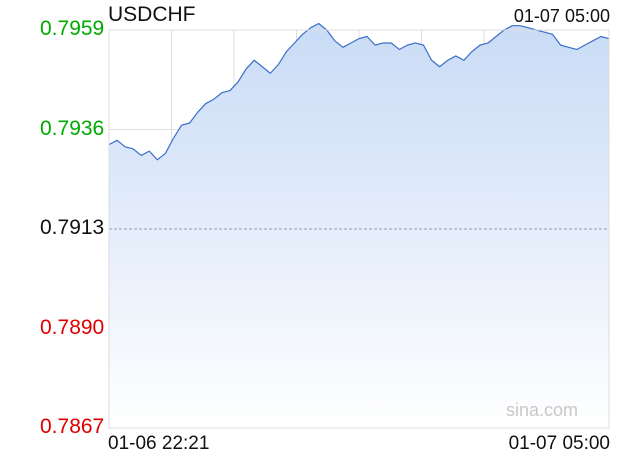 The width and height of the screenshot is (620, 460). What do you see at coordinates (542, 410) in the screenshot?
I see `watermark: sina.com` at bounding box center [542, 410].